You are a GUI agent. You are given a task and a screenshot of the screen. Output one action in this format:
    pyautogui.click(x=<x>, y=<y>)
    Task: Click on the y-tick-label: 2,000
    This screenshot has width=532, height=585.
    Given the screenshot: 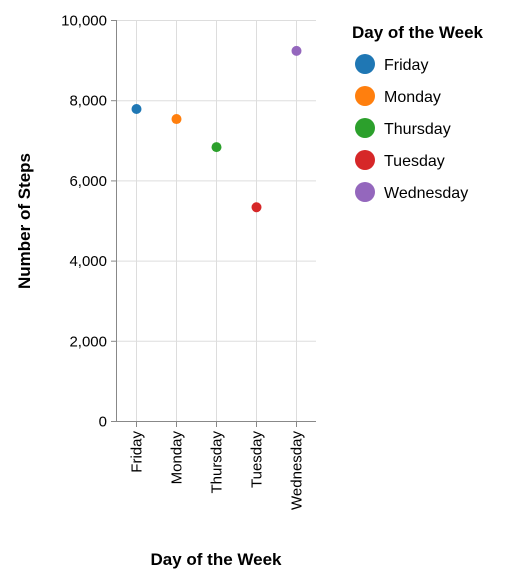 What is the action you would take?
    pyautogui.click(x=88, y=341)
    